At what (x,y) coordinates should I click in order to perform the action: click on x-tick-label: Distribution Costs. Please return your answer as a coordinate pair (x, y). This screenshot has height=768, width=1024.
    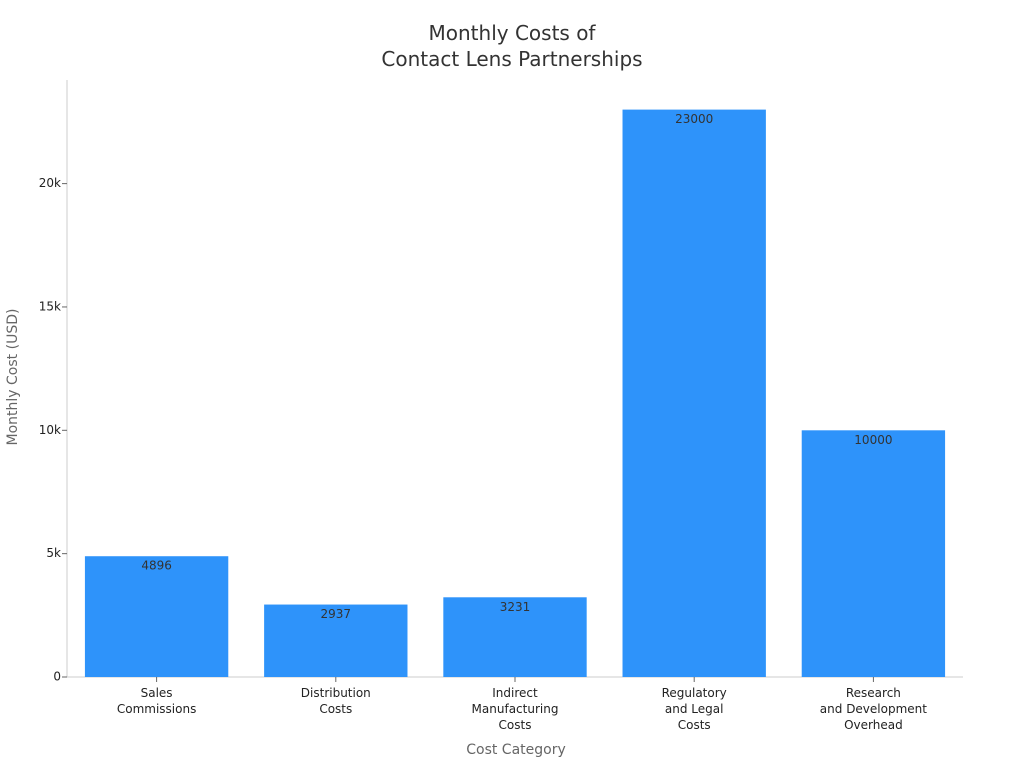
    Looking at the image, I should click on (335, 701).